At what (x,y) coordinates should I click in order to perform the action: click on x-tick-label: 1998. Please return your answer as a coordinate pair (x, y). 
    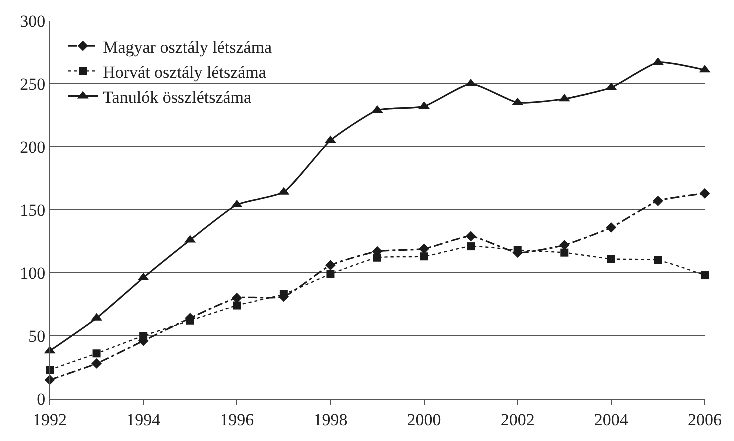
    Looking at the image, I should click on (331, 420).